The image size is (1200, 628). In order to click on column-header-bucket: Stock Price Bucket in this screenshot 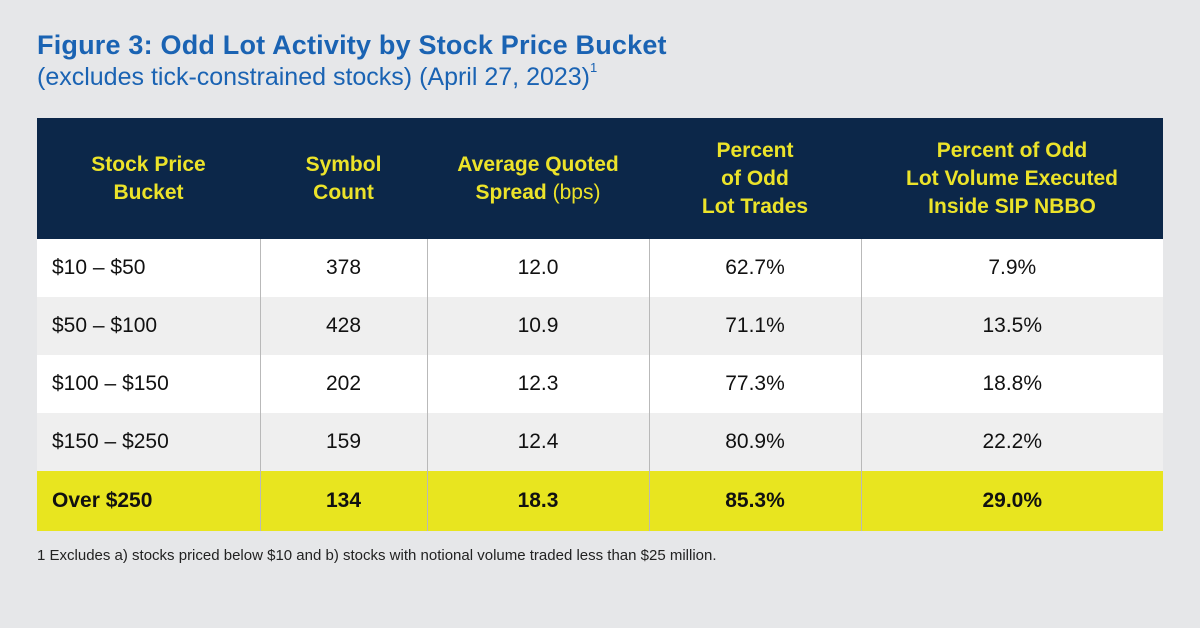, I will do `click(148, 178)`.